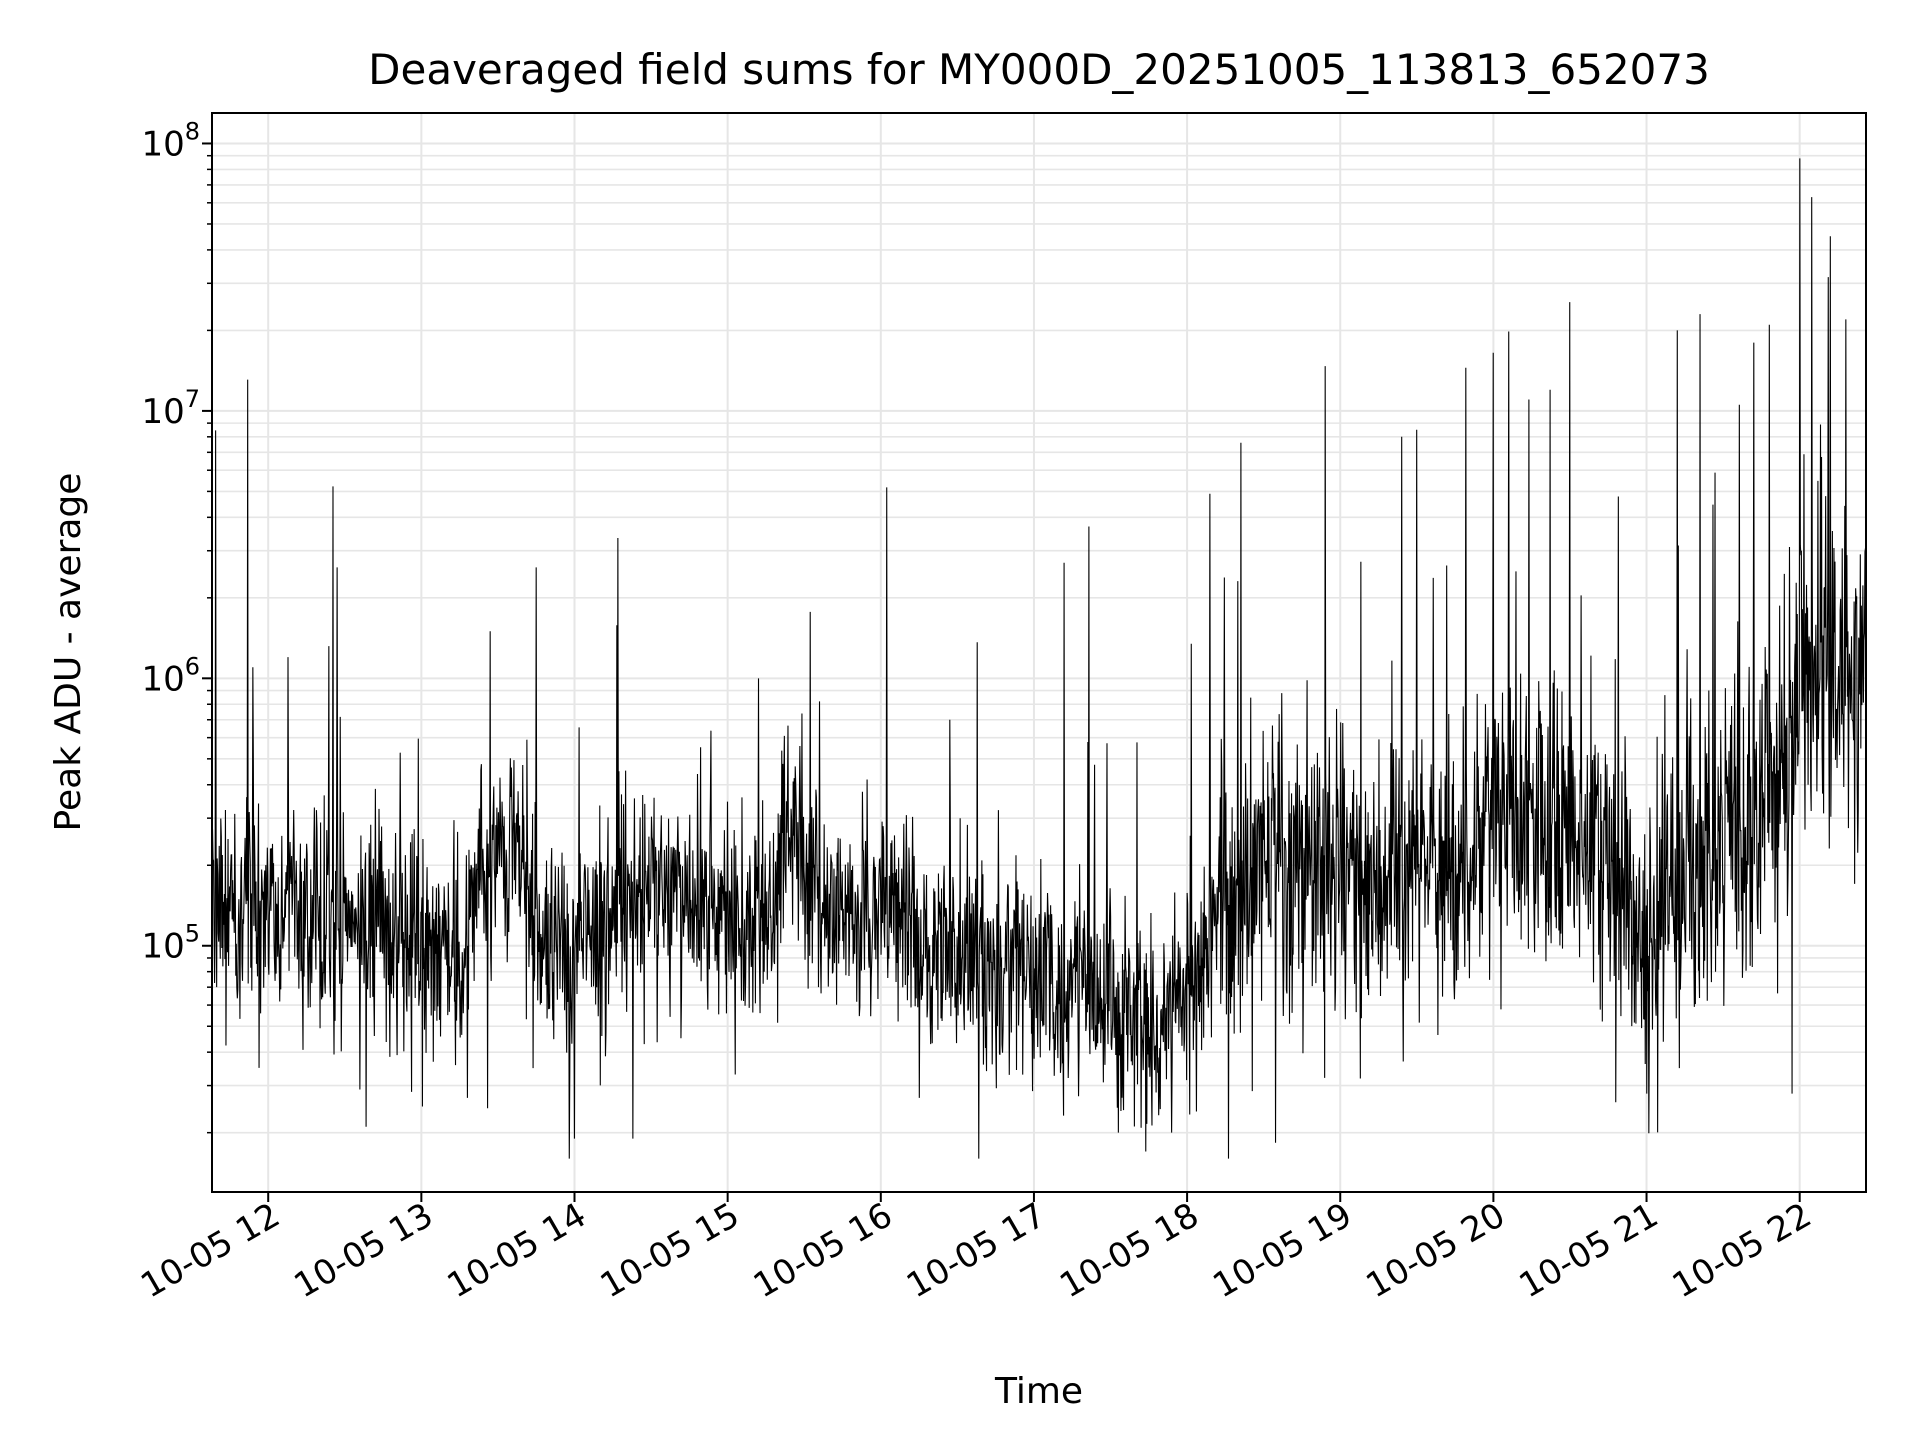 The width and height of the screenshot is (1920, 1440). I want to click on y-tick-label: 10⁸, so click(170, 140).